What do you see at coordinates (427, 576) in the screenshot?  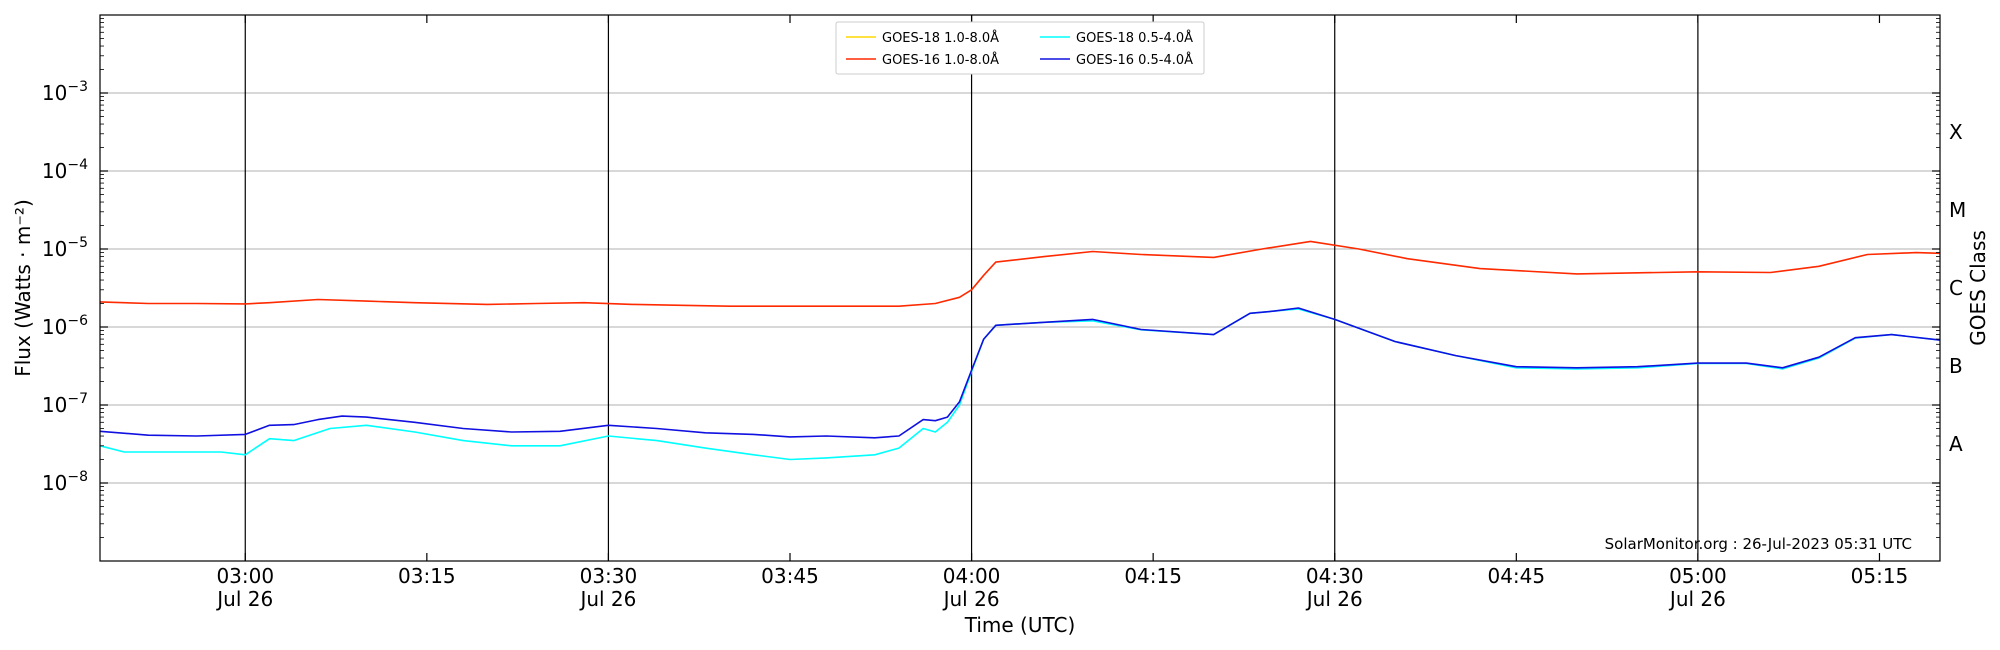 I see `x-tick-label: 03:15` at bounding box center [427, 576].